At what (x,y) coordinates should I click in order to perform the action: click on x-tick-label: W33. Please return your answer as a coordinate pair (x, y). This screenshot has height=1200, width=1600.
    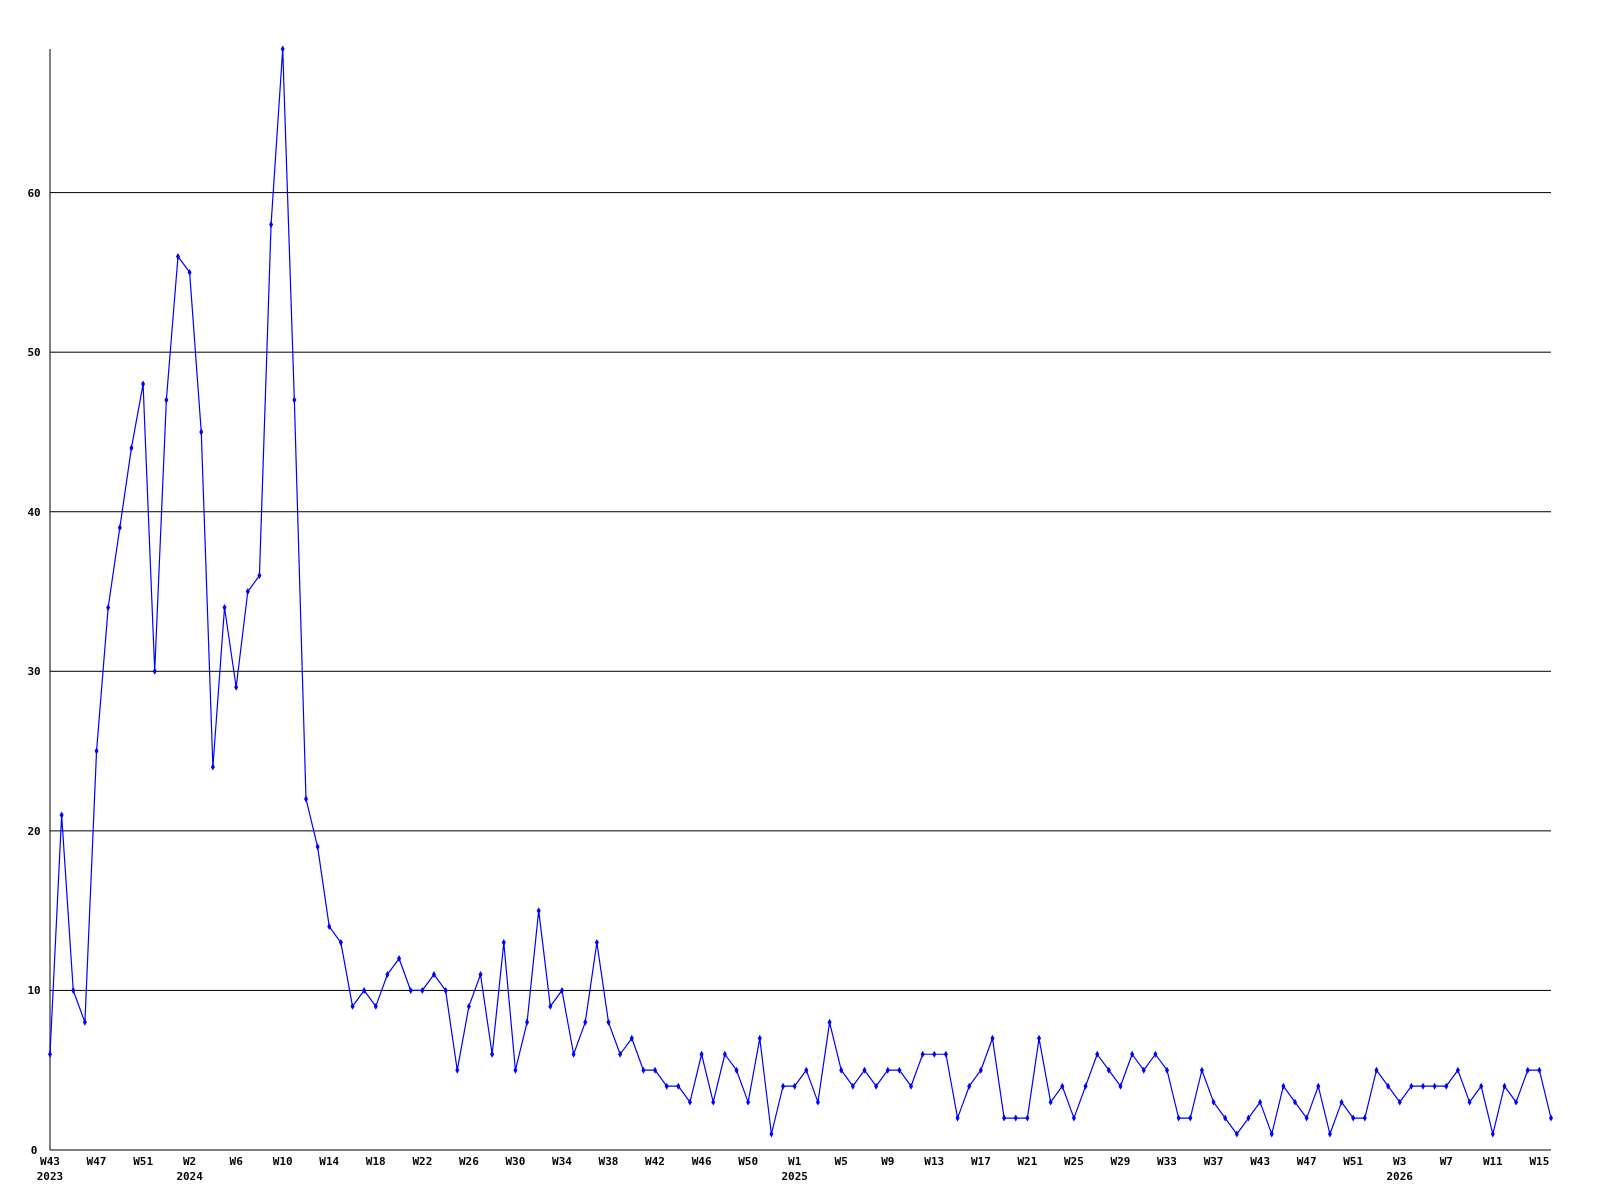
    Looking at the image, I should click on (1167, 1161).